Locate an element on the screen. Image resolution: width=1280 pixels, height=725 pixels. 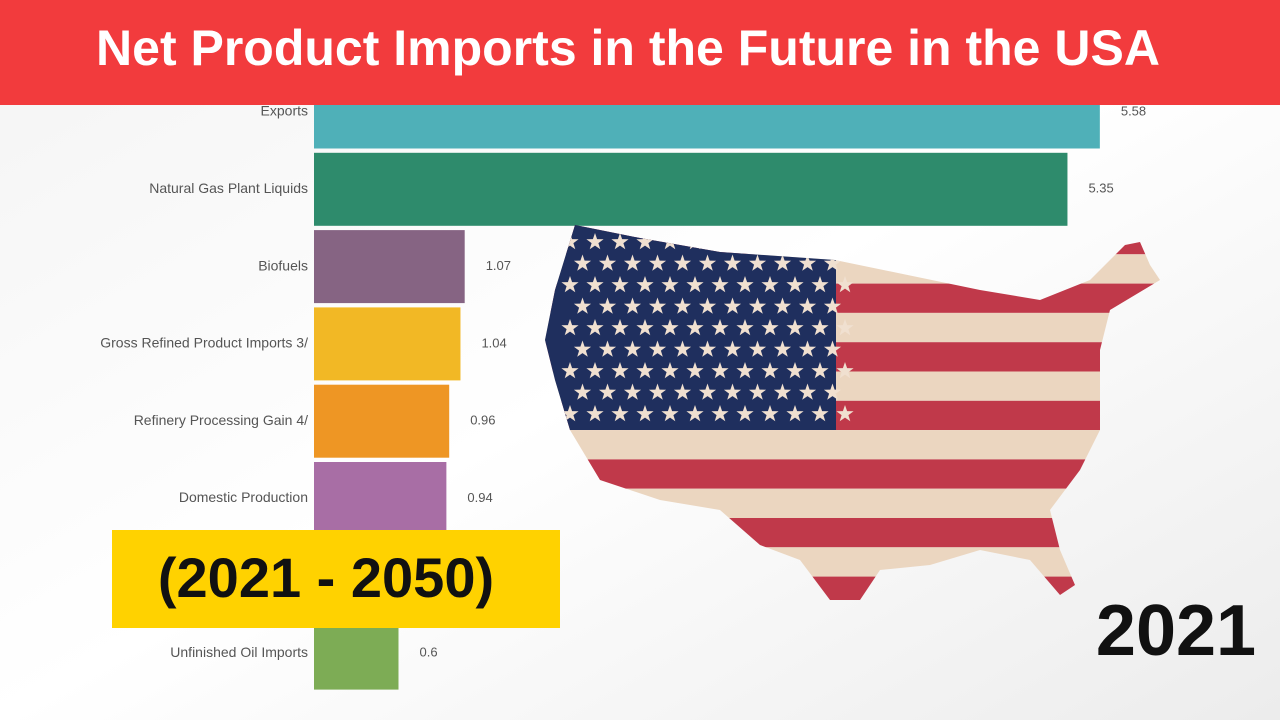
category-label: Unfinished Oil Imports is located at coordinates (239, 652).